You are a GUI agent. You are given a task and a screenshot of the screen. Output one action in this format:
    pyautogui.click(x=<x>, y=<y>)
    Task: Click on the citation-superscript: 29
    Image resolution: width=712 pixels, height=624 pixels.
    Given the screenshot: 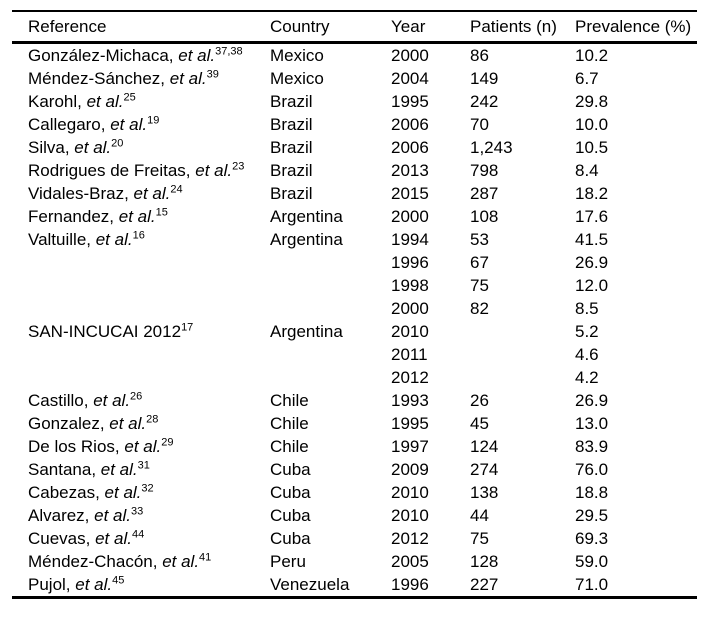 What is the action you would take?
    pyautogui.click(x=167, y=442)
    